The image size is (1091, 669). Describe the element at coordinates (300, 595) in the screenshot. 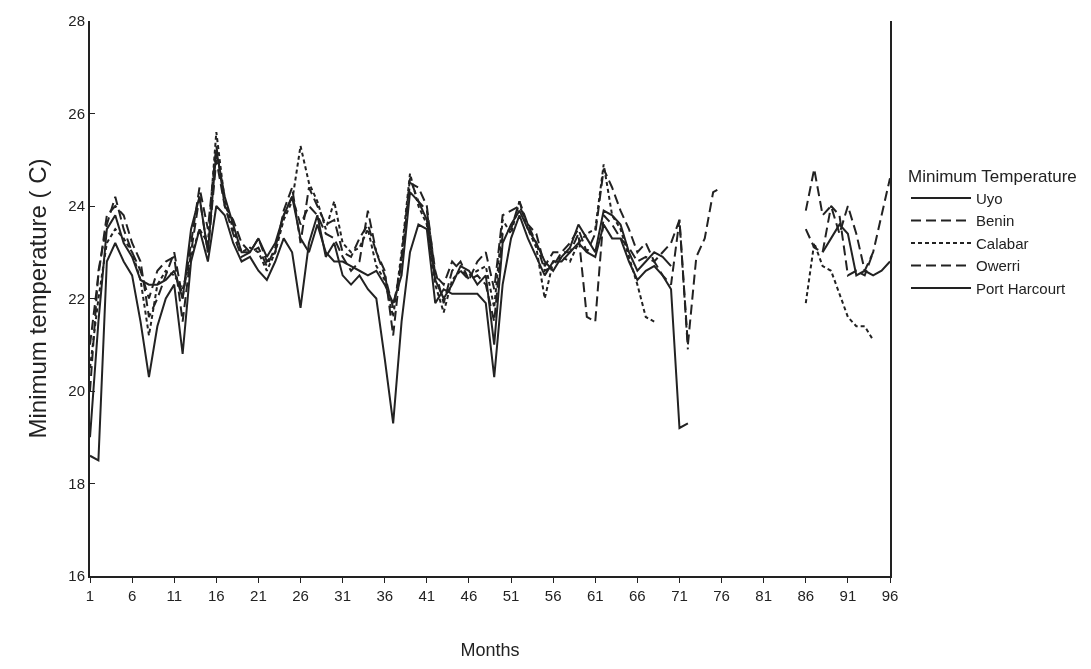

I see `x-tick-label: 26` at that location.